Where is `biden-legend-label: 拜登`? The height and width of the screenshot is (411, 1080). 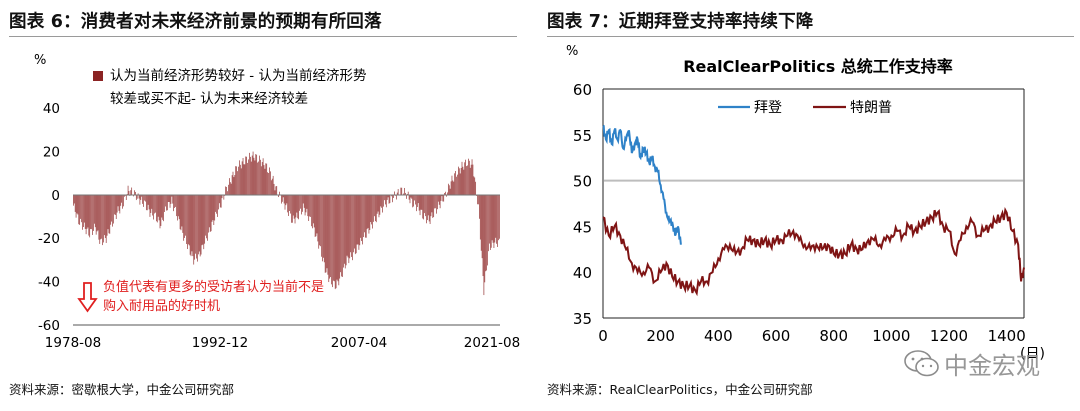
biden-legend-label: 拜登 is located at coordinates (768, 108).